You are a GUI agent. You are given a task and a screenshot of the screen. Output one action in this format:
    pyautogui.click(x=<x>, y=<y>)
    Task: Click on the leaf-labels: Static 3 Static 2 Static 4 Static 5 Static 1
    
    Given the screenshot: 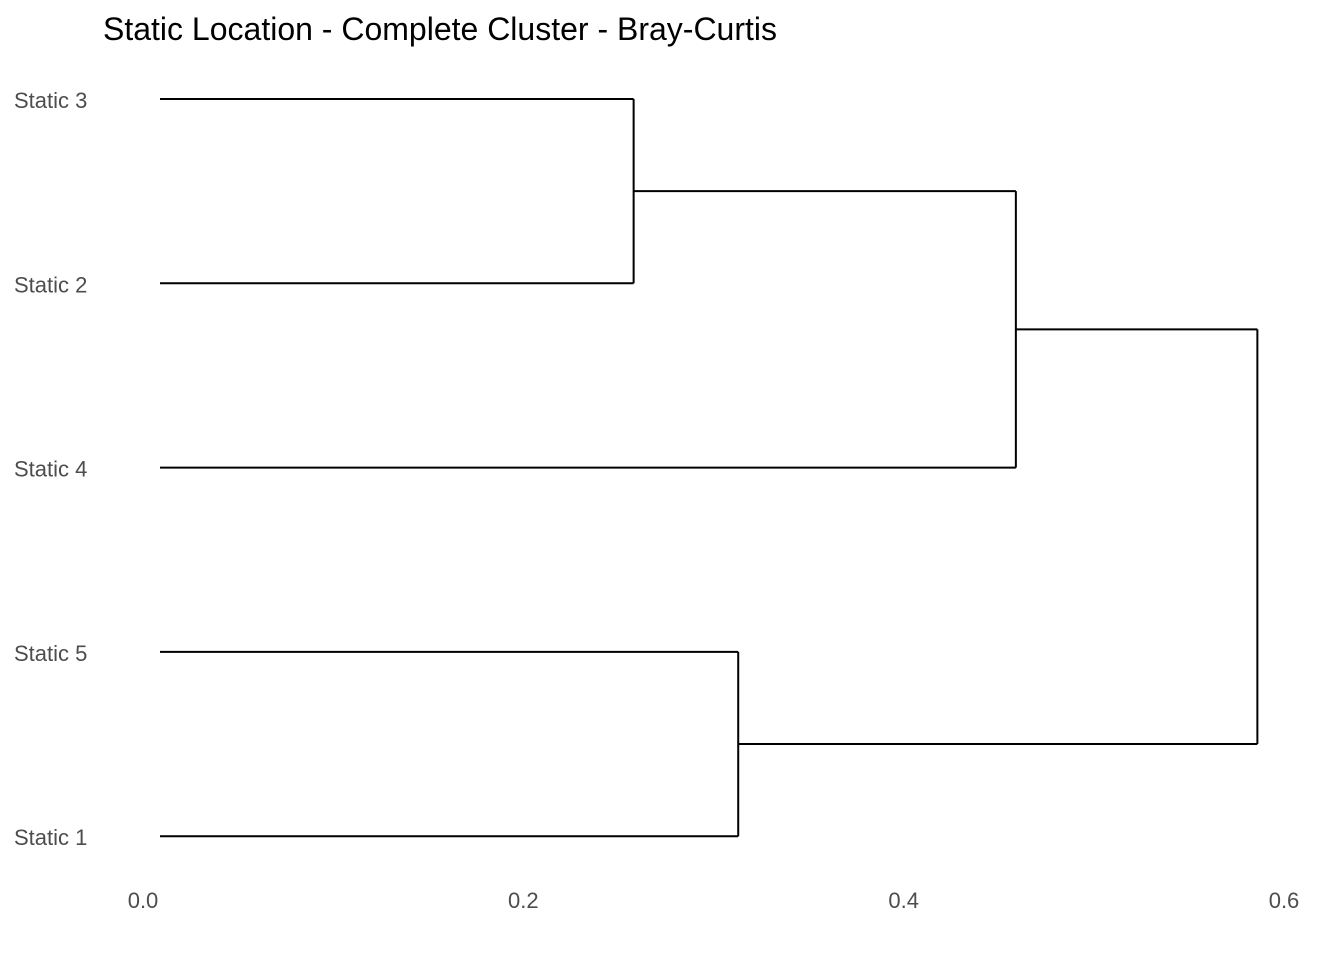 What is the action you would take?
    pyautogui.click(x=50, y=469)
    